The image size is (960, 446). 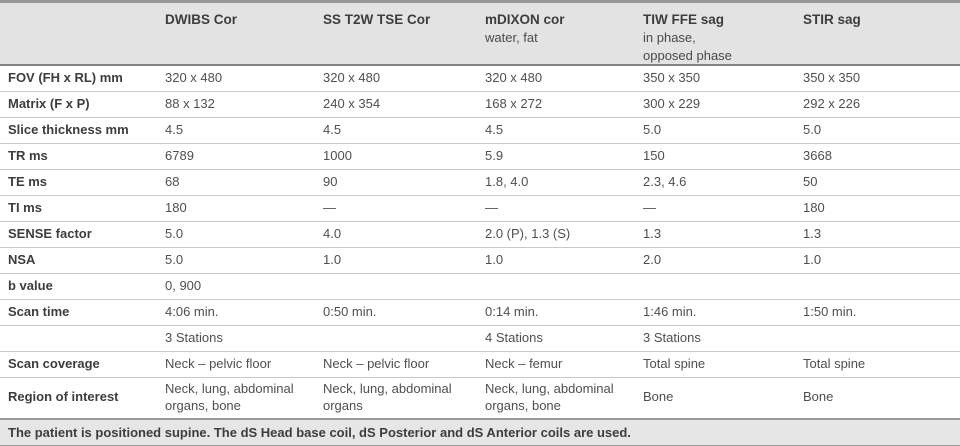 What do you see at coordinates (201, 19) in the screenshot?
I see `column-title: DWIBS Cor` at bounding box center [201, 19].